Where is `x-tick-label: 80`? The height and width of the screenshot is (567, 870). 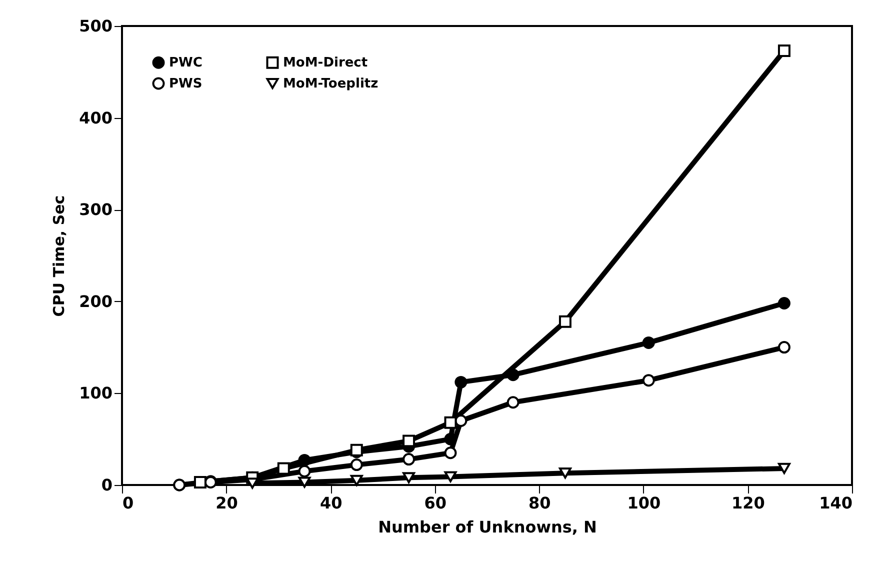
x-tick-label: 80 is located at coordinates (539, 503).